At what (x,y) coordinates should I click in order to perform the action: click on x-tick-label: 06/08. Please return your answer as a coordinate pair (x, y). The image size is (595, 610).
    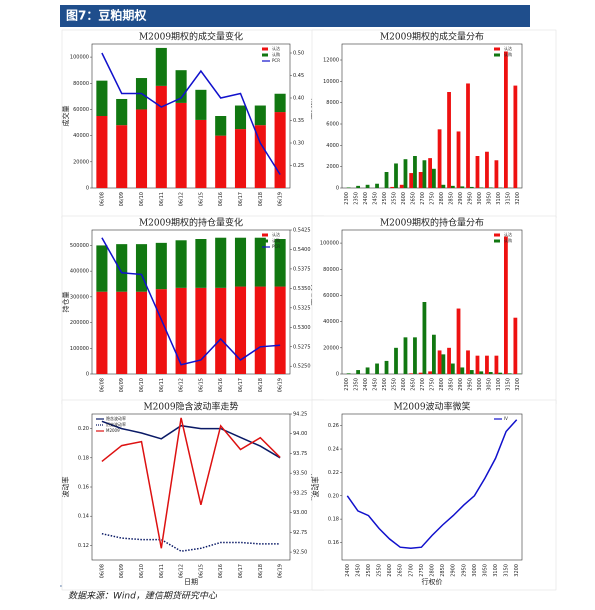
    Looking at the image, I should click on (102, 385).